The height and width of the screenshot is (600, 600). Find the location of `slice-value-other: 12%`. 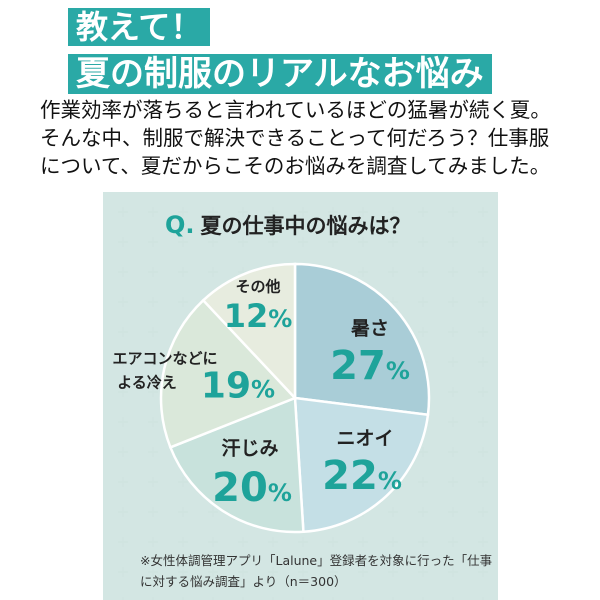

slice-value-other: 12% is located at coordinates (258, 316).